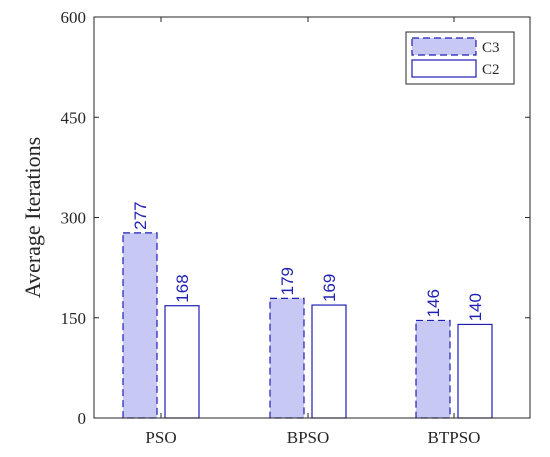  Describe the element at coordinates (74, 218) in the screenshot. I see `y-tick-label: 300` at that location.